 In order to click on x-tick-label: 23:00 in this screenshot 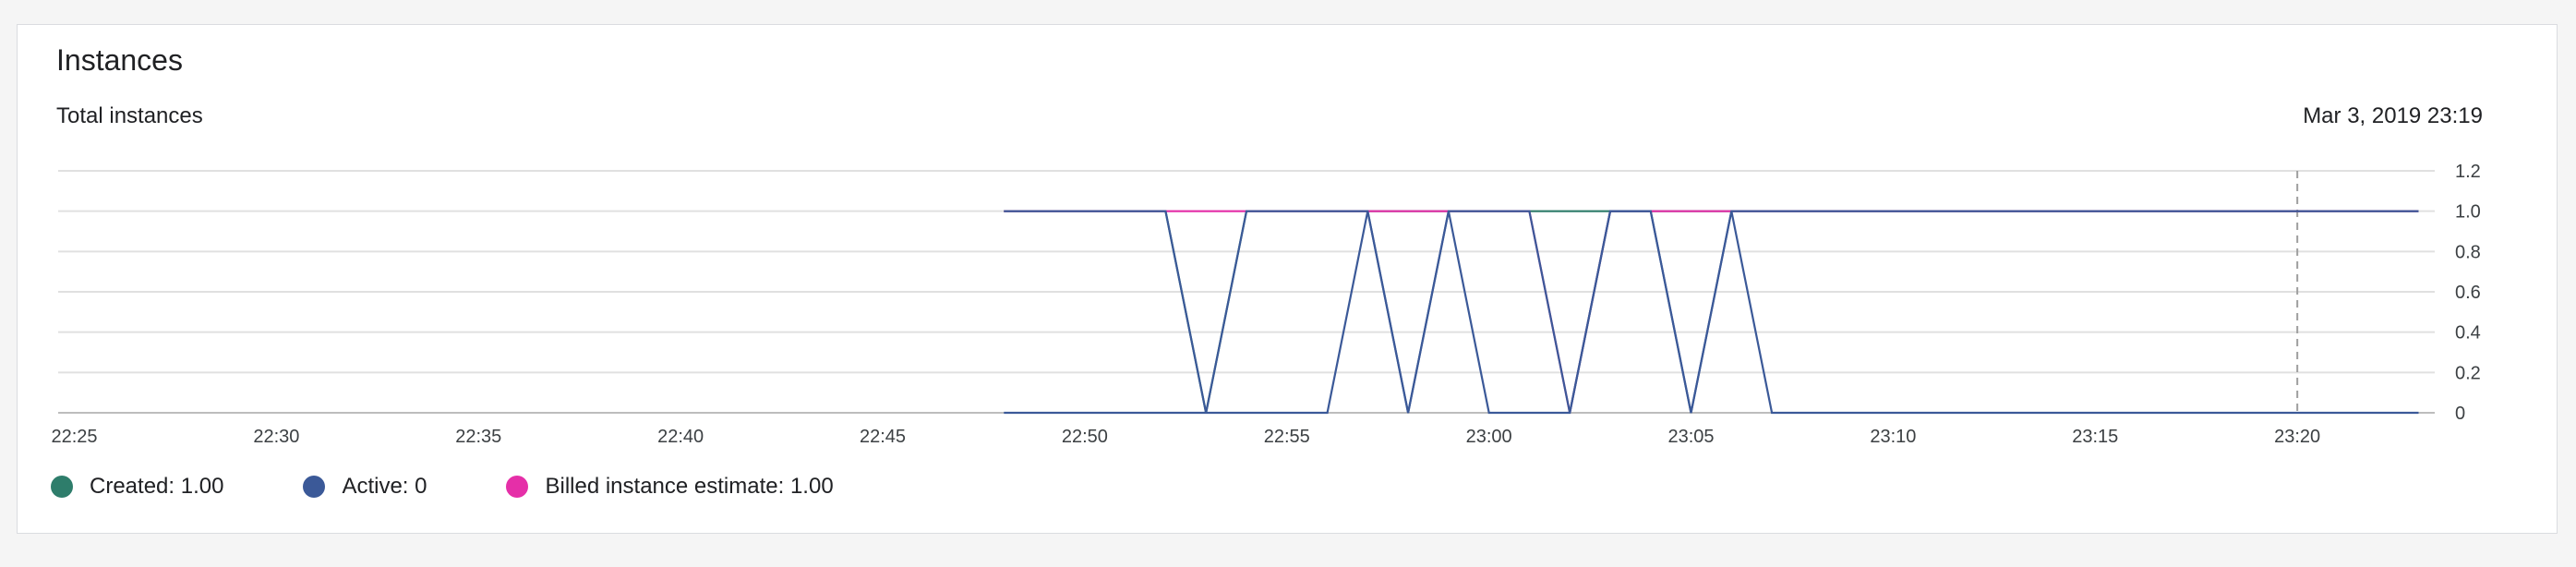, I will do `click(1489, 437)`.